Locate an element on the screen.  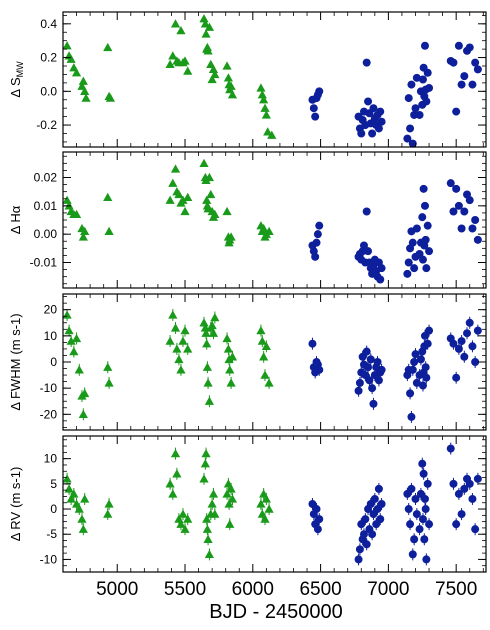
x-axis-title: BJD - 2450000 is located at coordinates (275, 612).